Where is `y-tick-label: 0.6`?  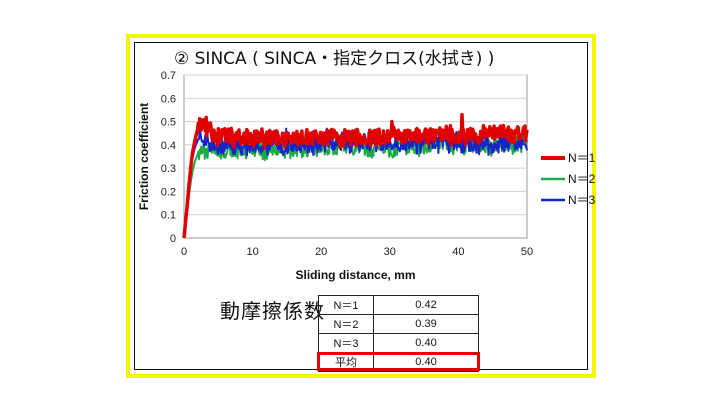
y-tick-label: 0.6 is located at coordinates (168, 99).